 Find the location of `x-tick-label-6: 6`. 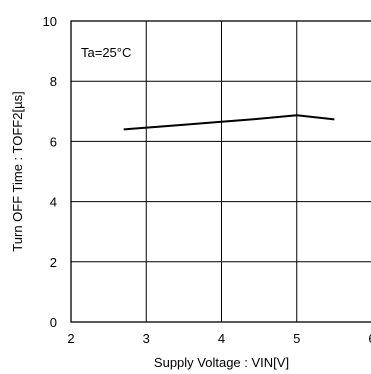

x-tick-label-6: 6 is located at coordinates (369, 338).